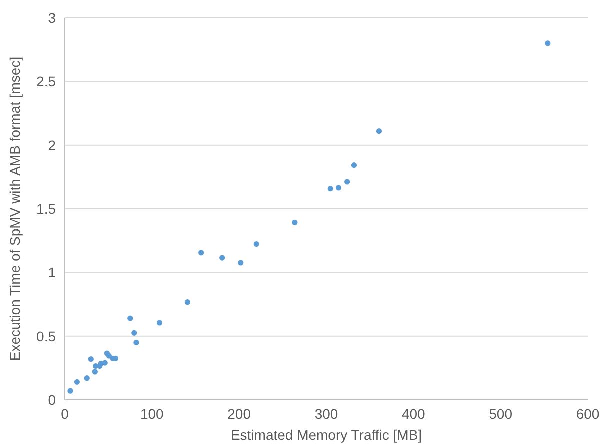  What do you see at coordinates (52, 18) in the screenshot?
I see `y-tick-label: 3` at bounding box center [52, 18].